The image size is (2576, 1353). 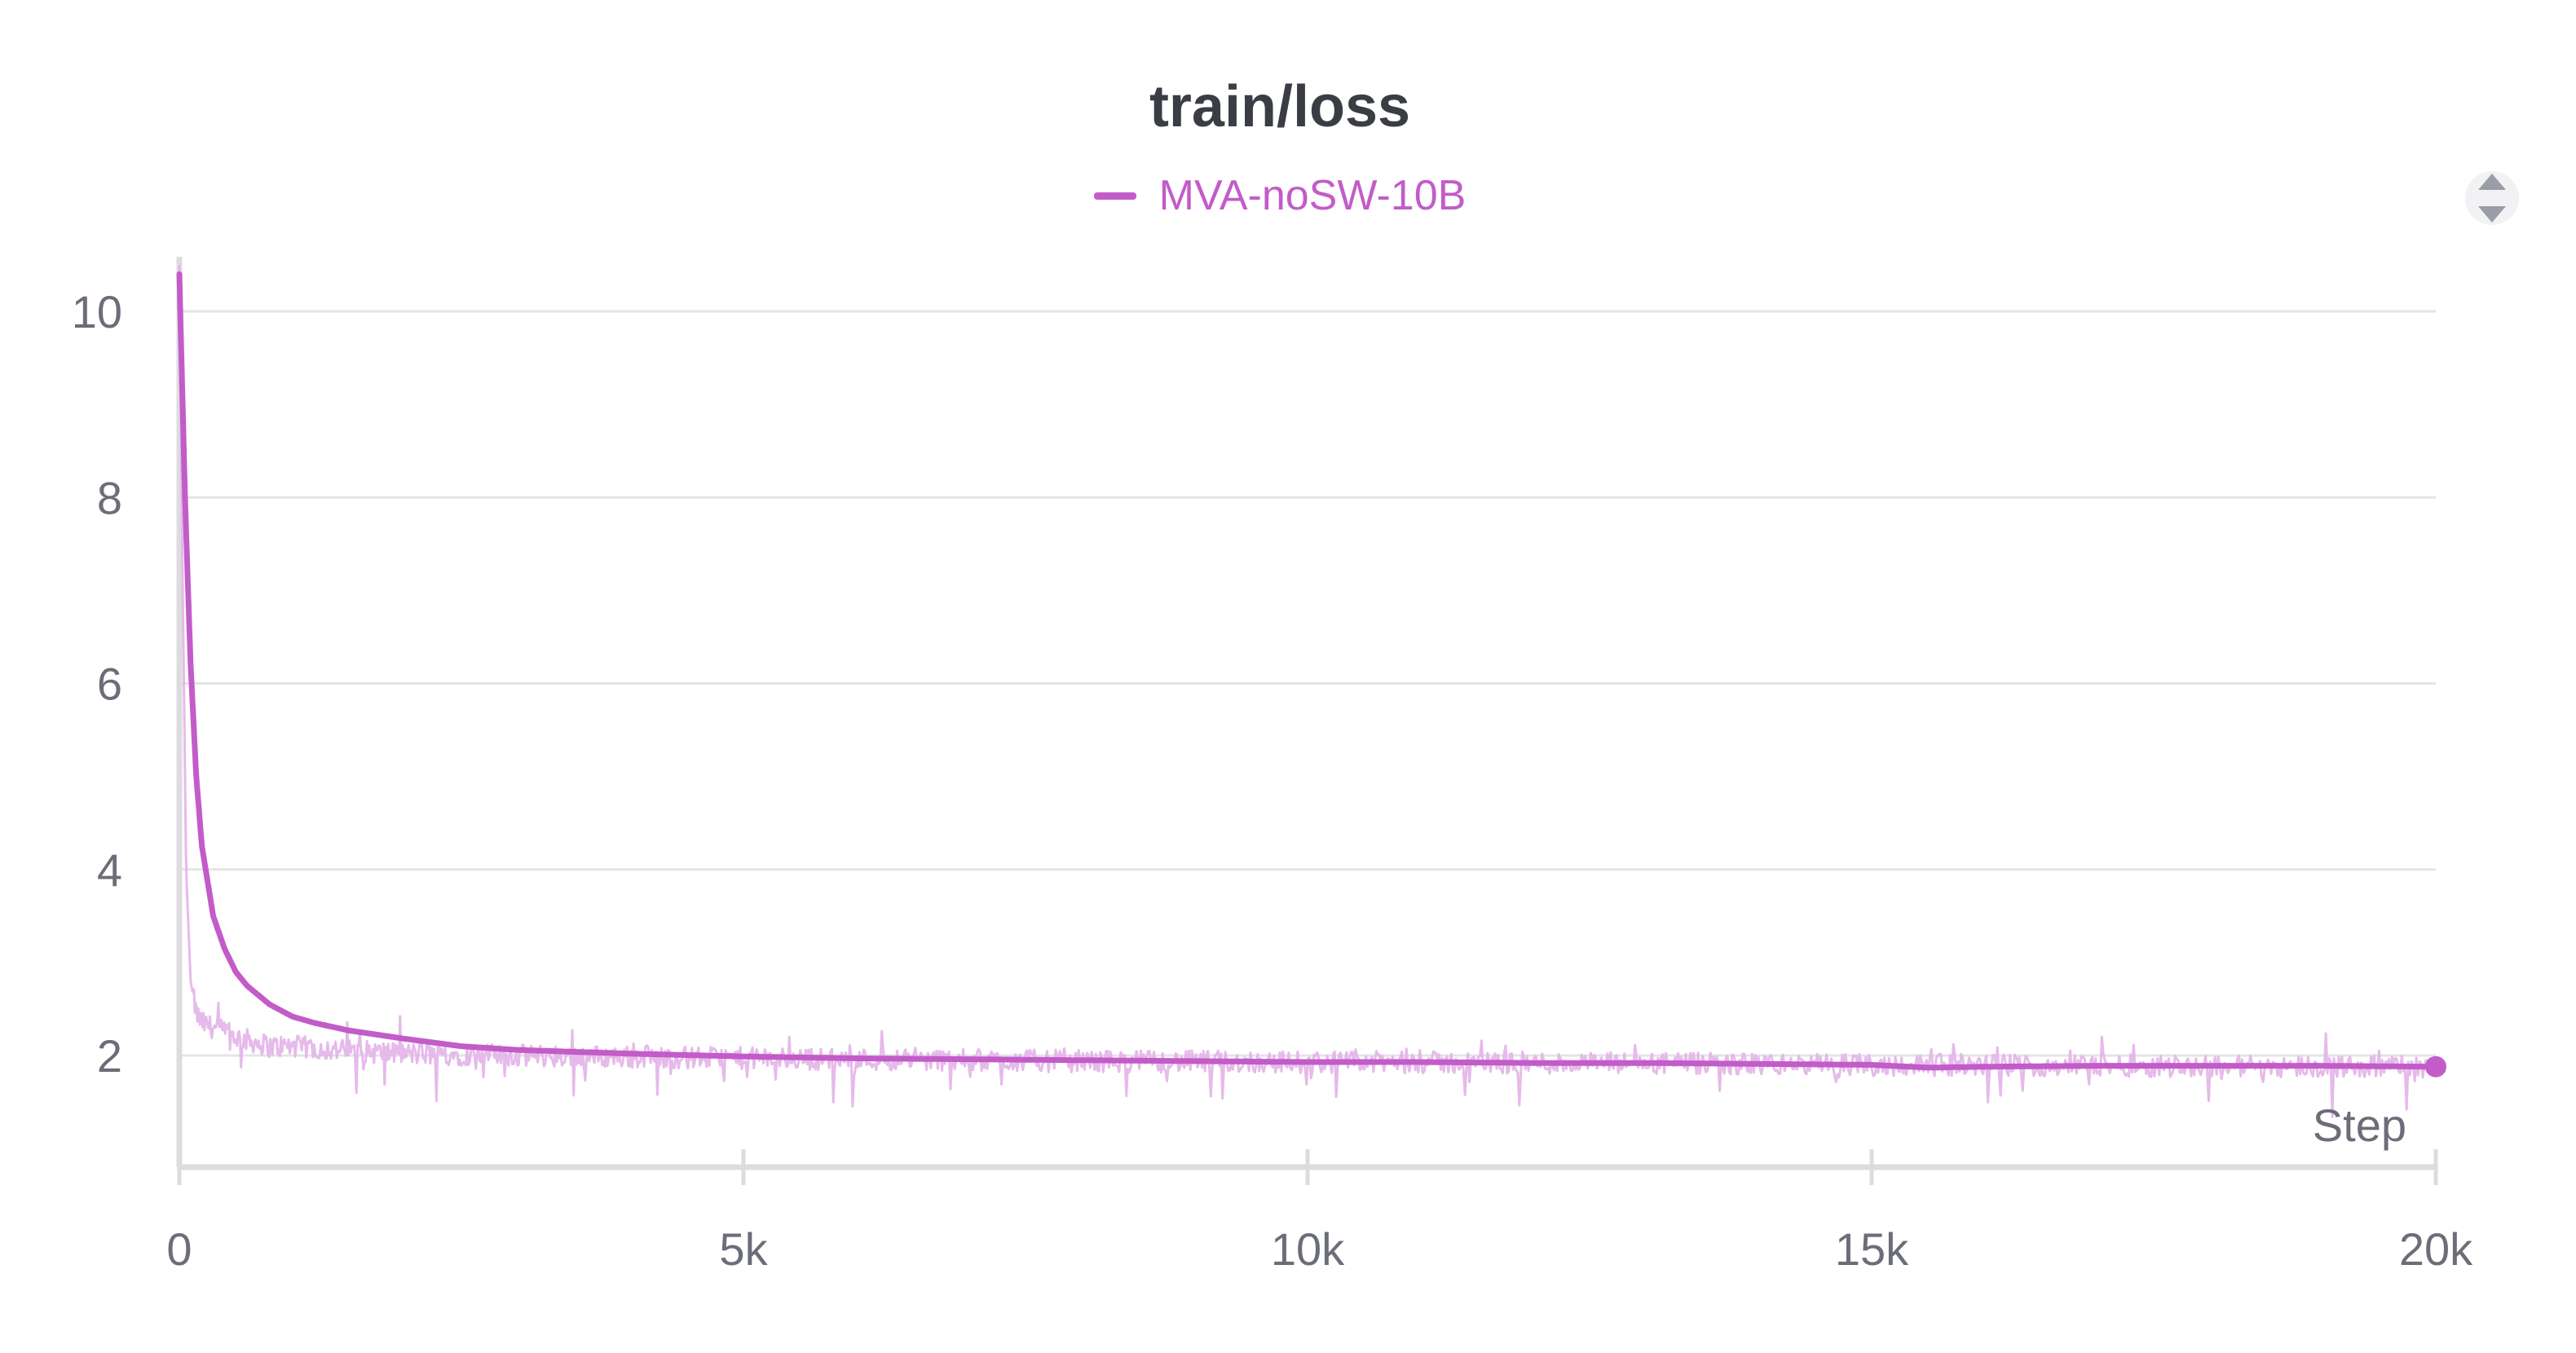 I want to click on x-tick-label: 15k, so click(x=1872, y=1249).